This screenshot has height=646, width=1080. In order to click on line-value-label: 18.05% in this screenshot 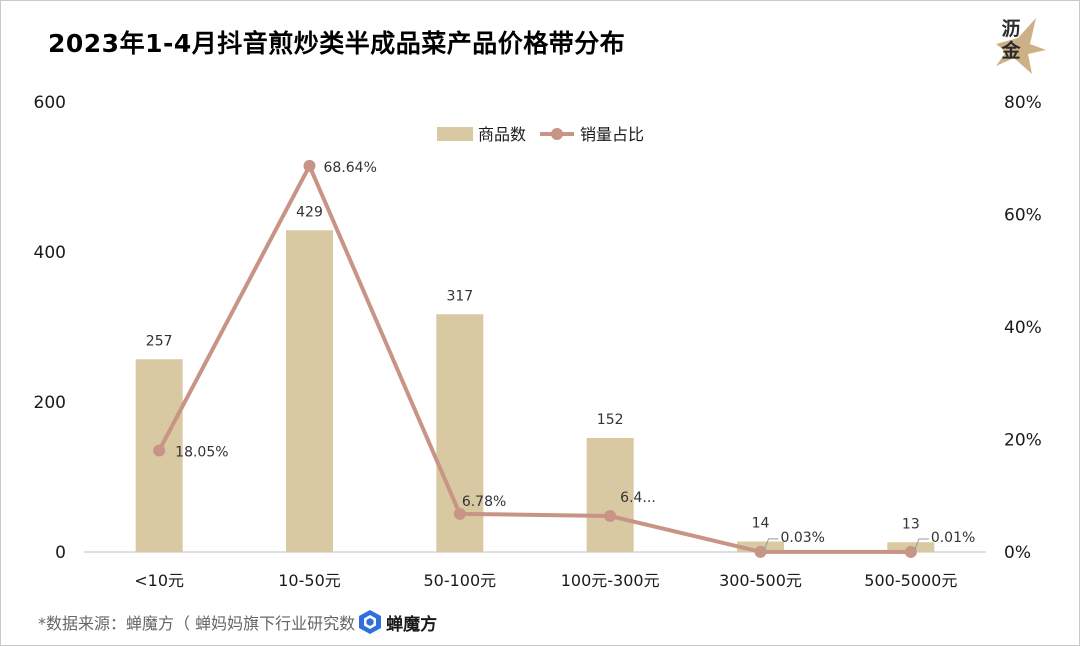, I will do `click(201, 452)`.